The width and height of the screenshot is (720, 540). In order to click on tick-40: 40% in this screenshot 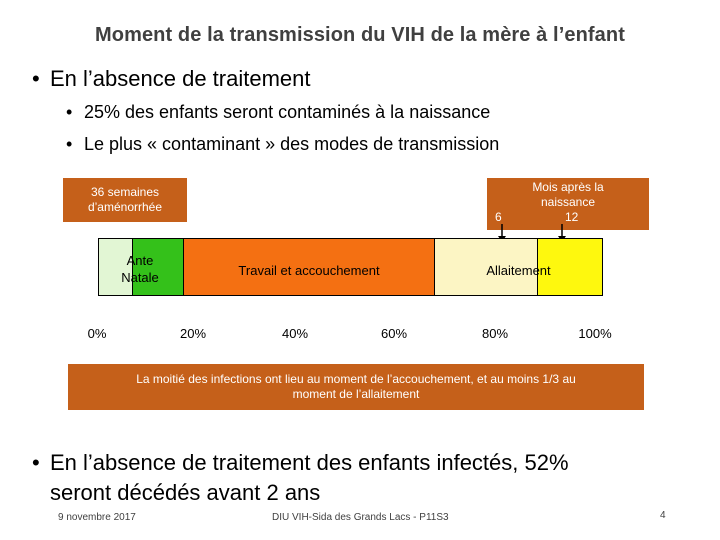, I will do `click(295, 333)`.